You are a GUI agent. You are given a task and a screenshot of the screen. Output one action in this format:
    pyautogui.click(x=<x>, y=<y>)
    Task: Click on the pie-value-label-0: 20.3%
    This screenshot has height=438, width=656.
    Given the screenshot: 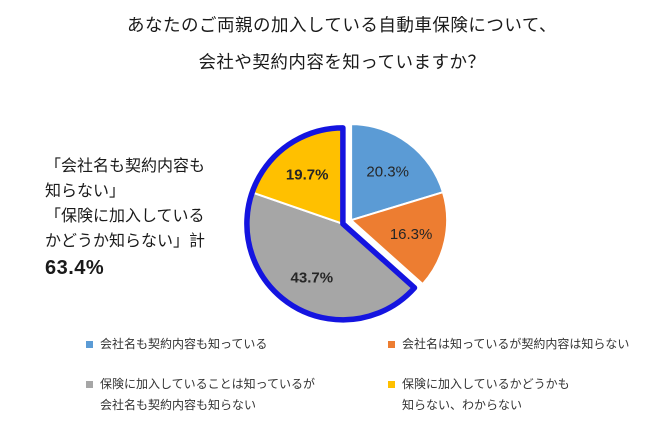 What is the action you would take?
    pyautogui.click(x=387, y=171)
    